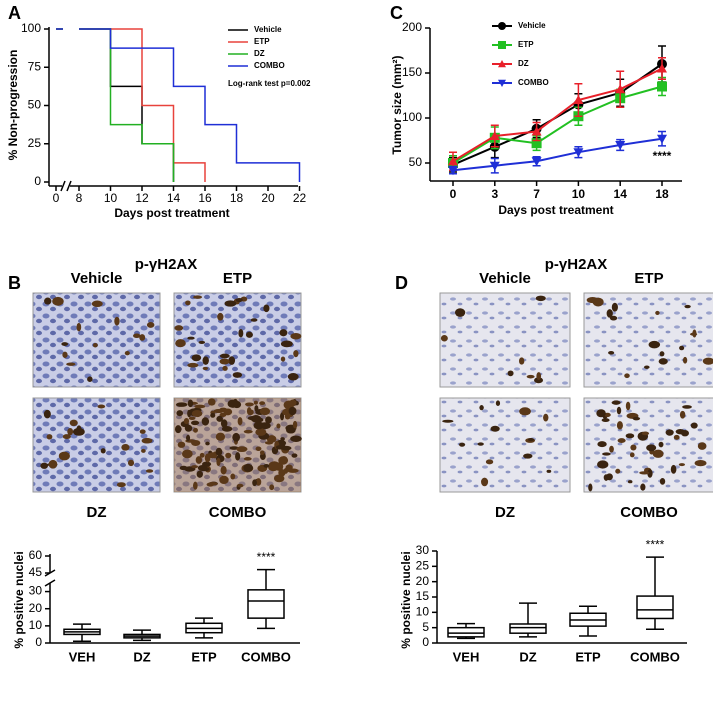  What do you see at coordinates (579, 194) in the screenshot?
I see `x-tick-label: 10` at bounding box center [579, 194].